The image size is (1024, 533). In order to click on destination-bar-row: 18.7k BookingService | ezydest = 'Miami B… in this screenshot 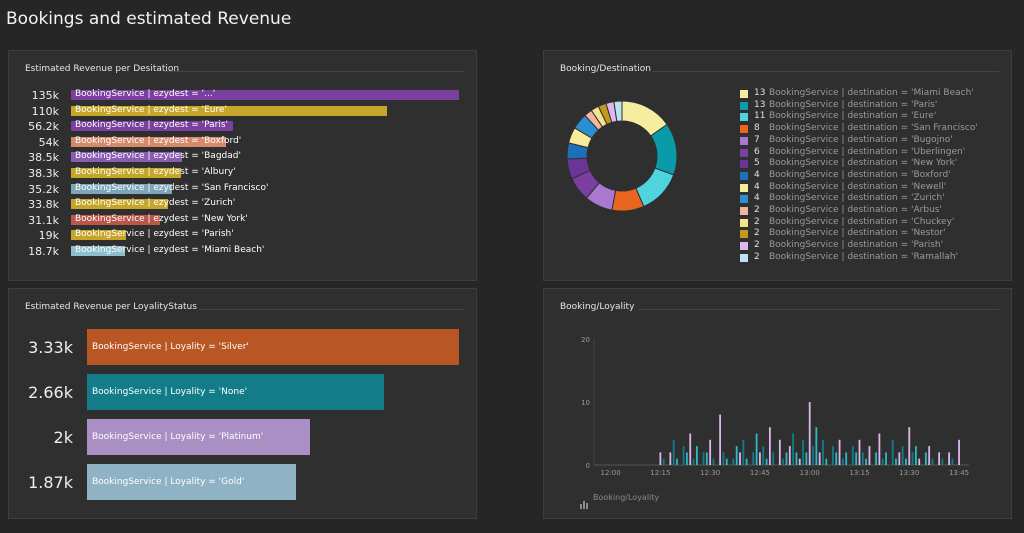, I will do `click(239, 251)`.